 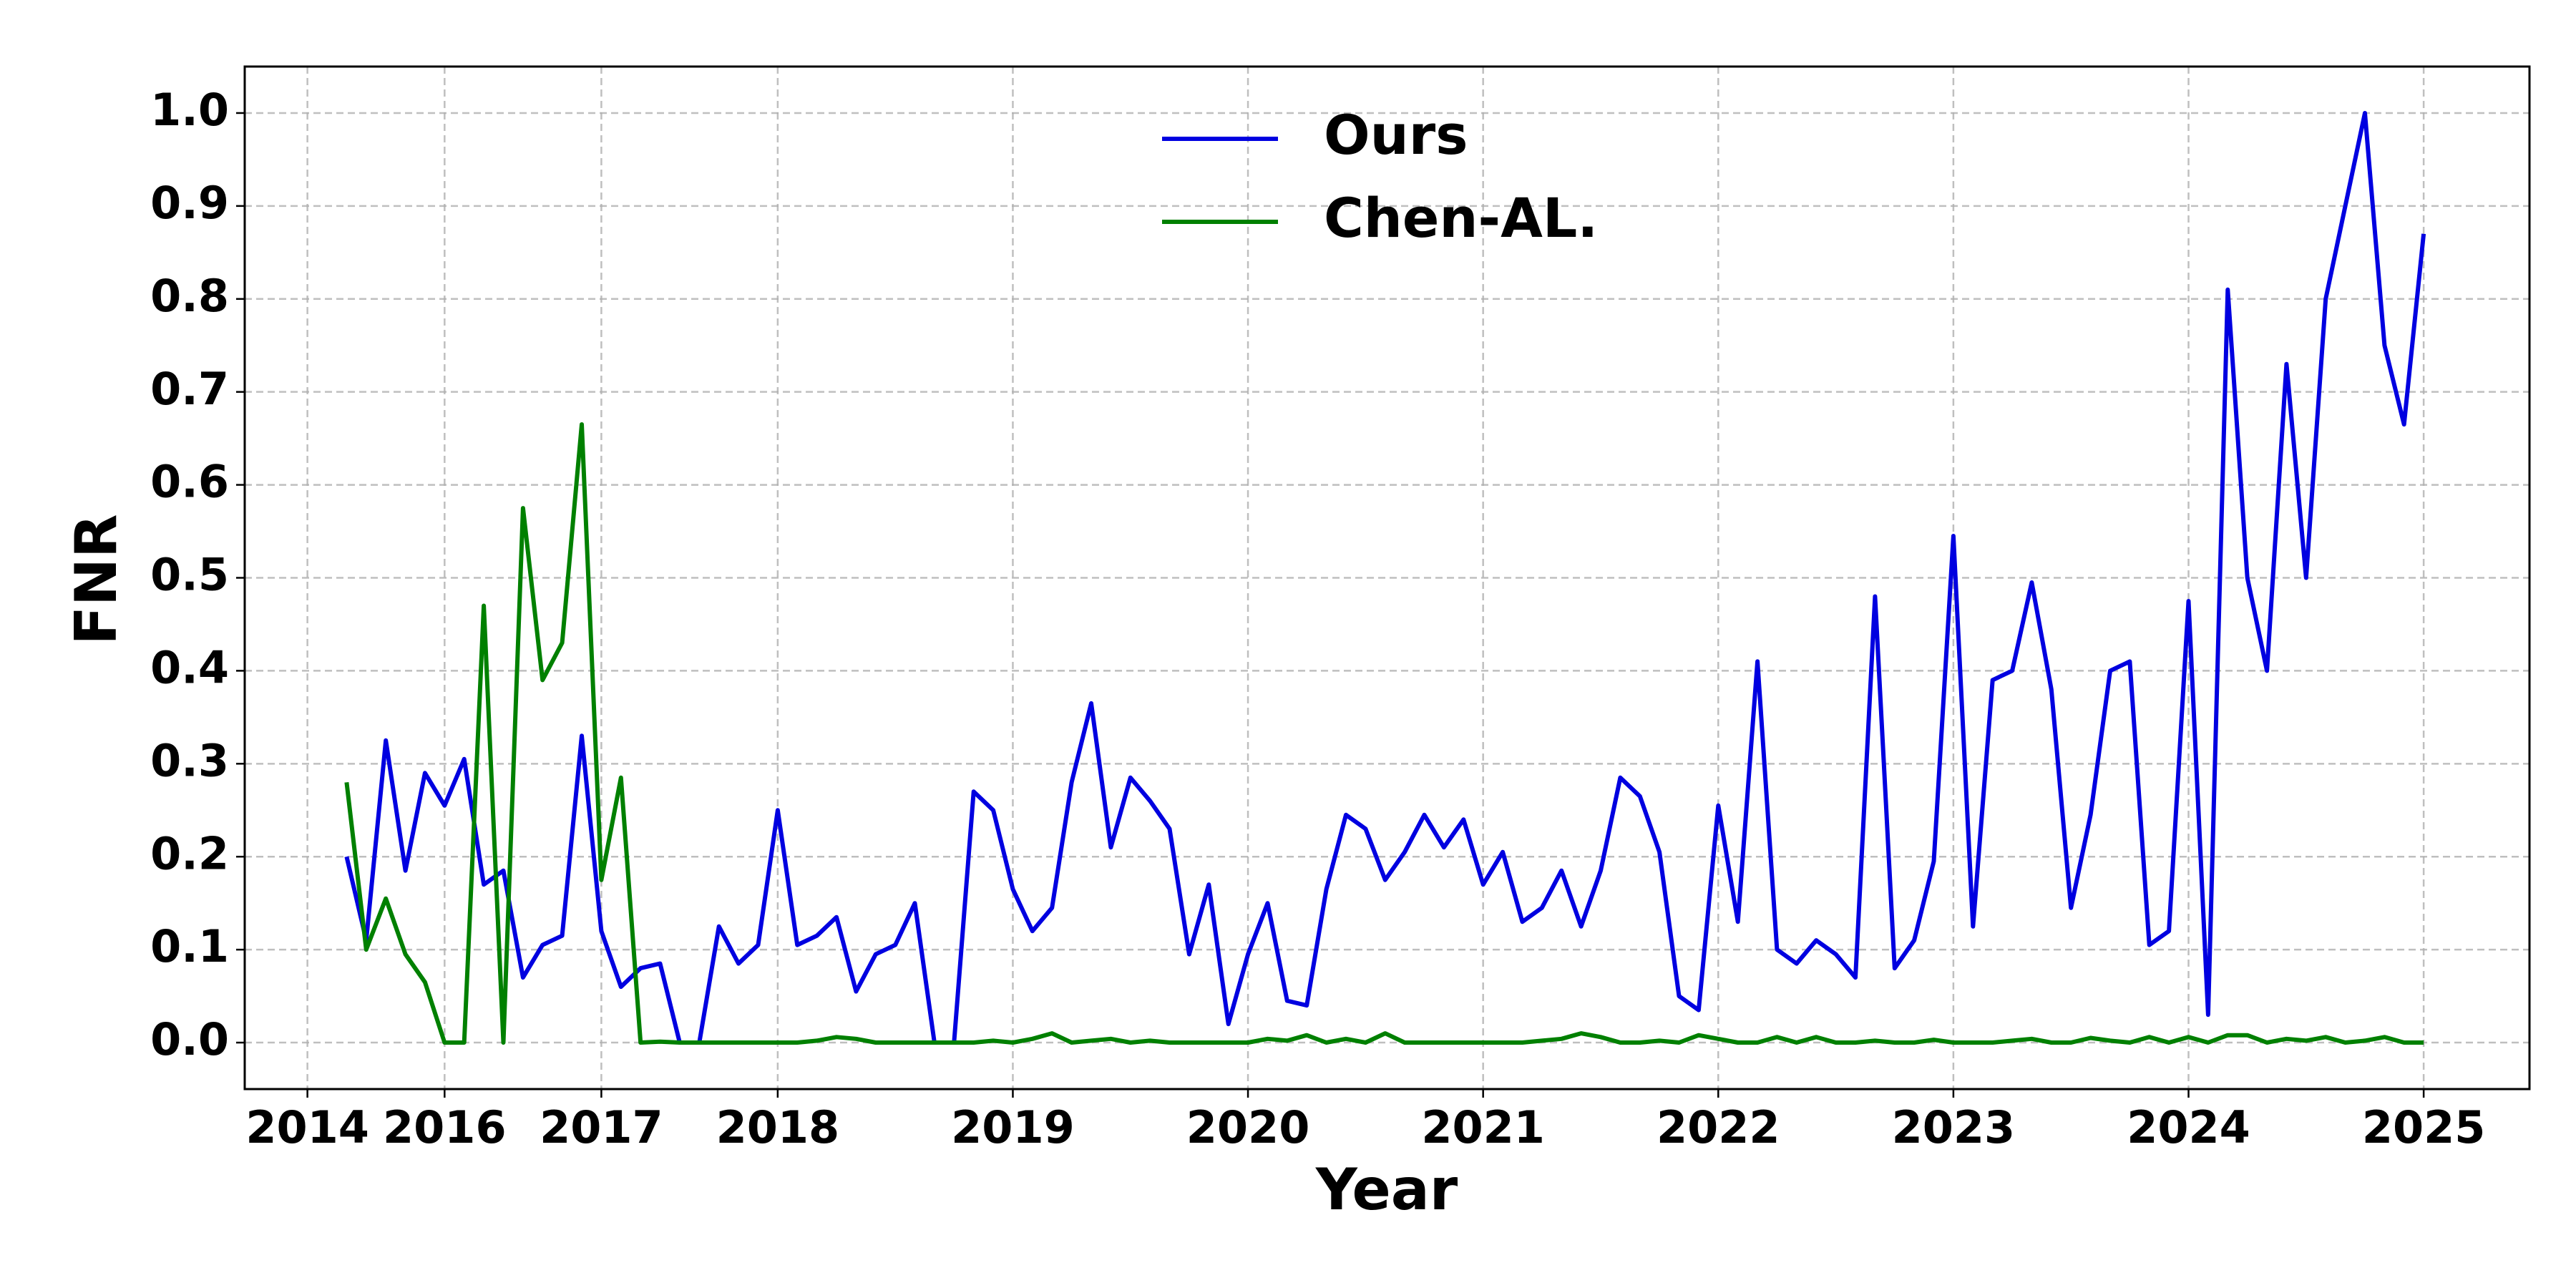 What do you see at coordinates (189, 110) in the screenshot?
I see `y-tick-label: 1.0` at bounding box center [189, 110].